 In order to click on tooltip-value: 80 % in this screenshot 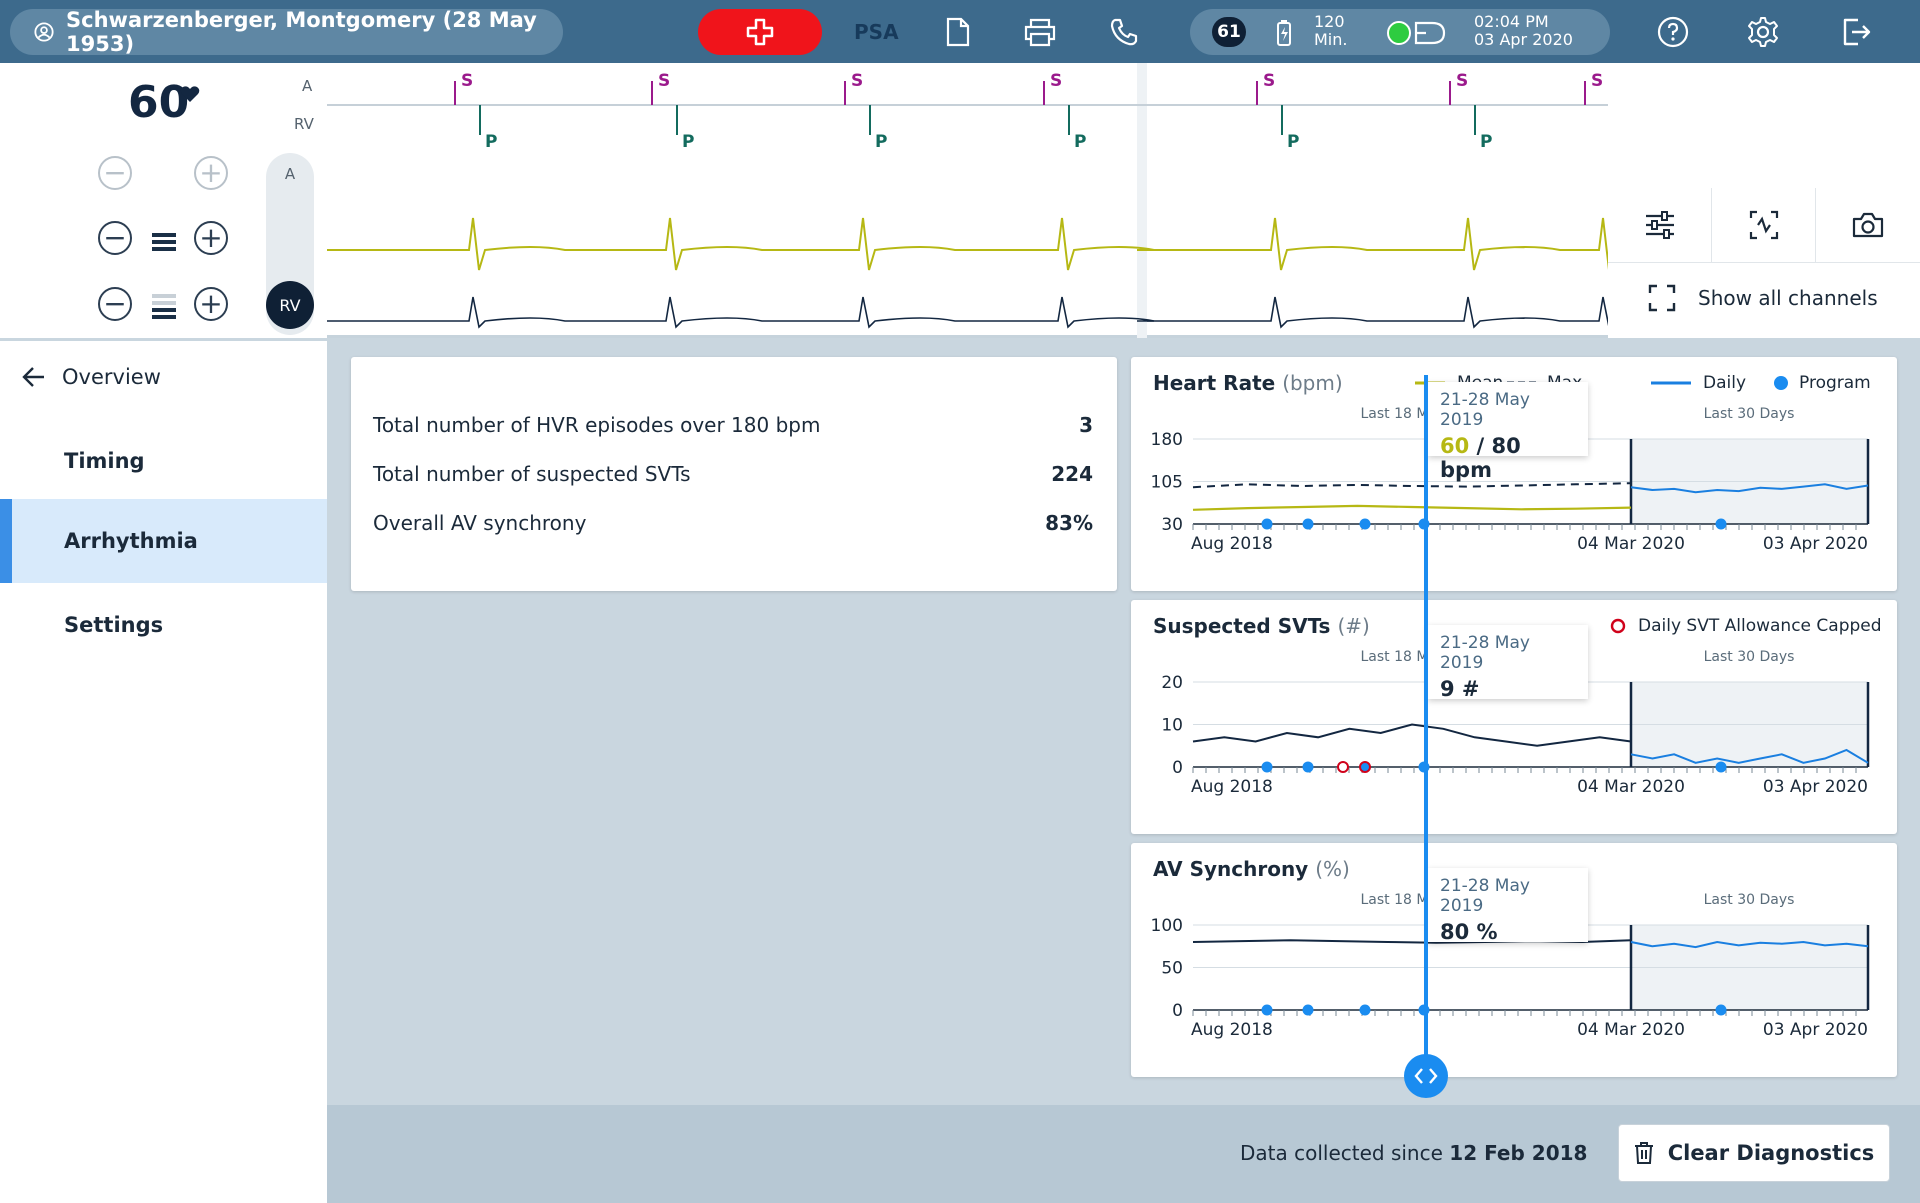, I will do `click(1469, 932)`.